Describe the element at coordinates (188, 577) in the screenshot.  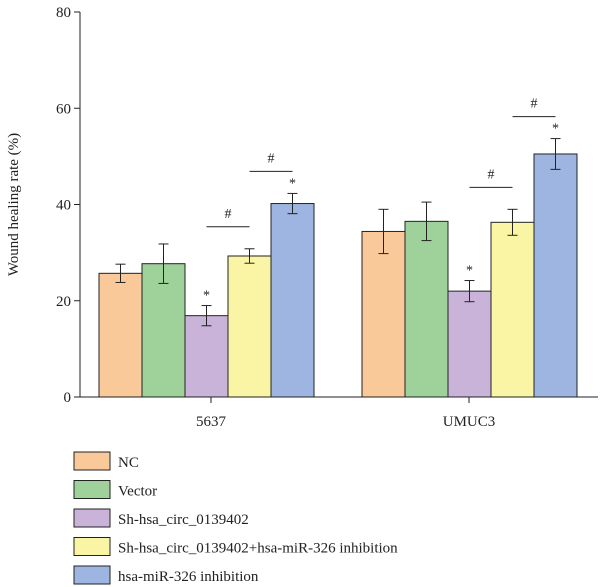
I see `legend-label: hsa-miR-326 inhibition` at that location.